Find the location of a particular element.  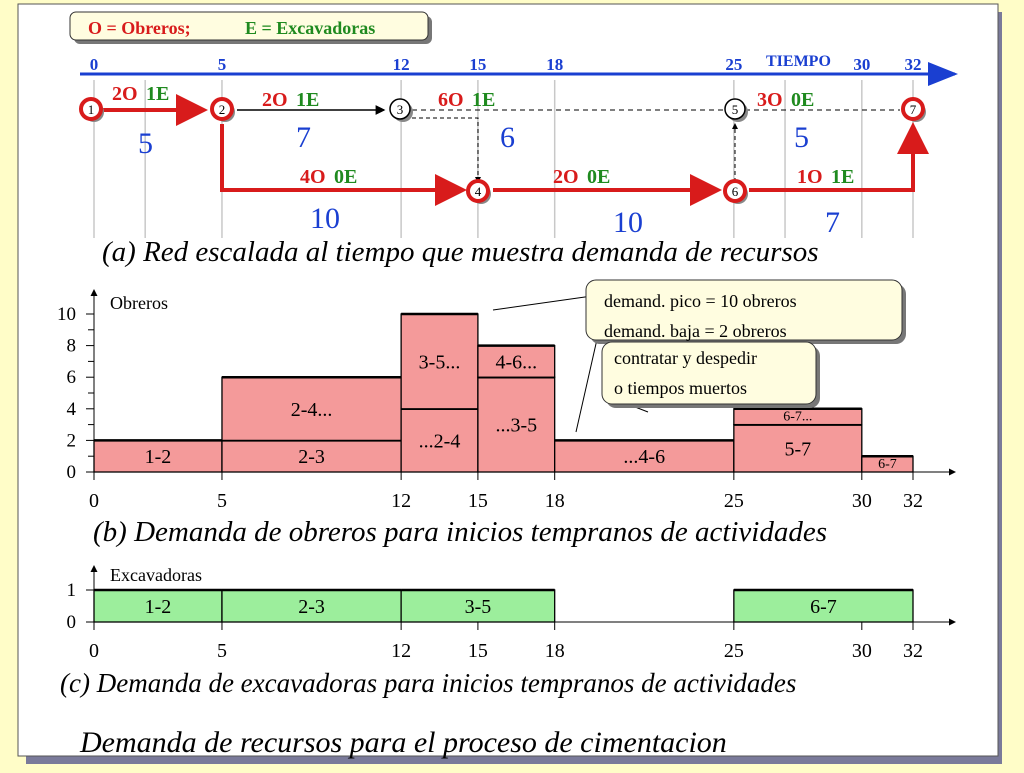

ytick-label-2: 2 is located at coordinates (72, 440).